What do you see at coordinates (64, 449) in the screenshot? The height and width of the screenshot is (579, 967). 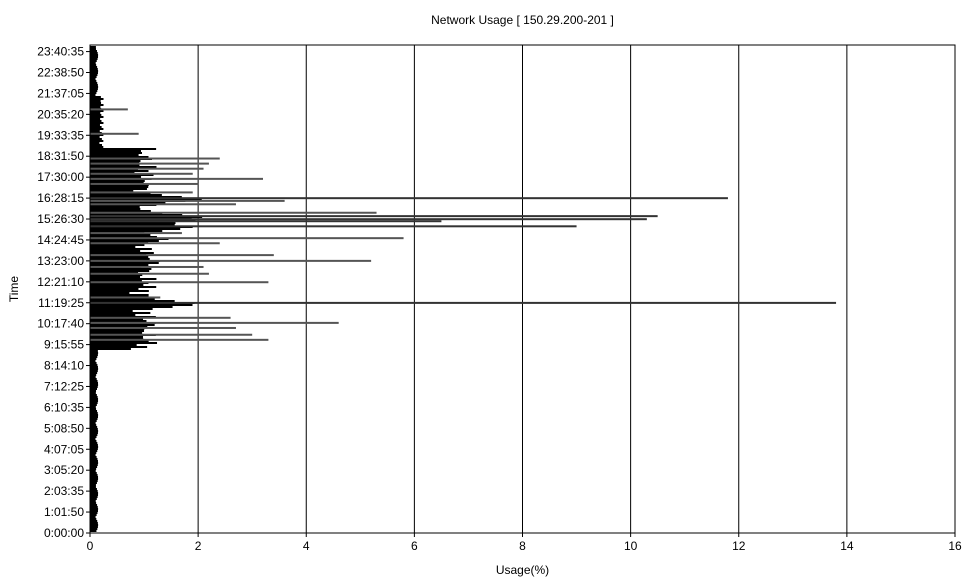 I see `y-tick-label: 4:07:05` at bounding box center [64, 449].